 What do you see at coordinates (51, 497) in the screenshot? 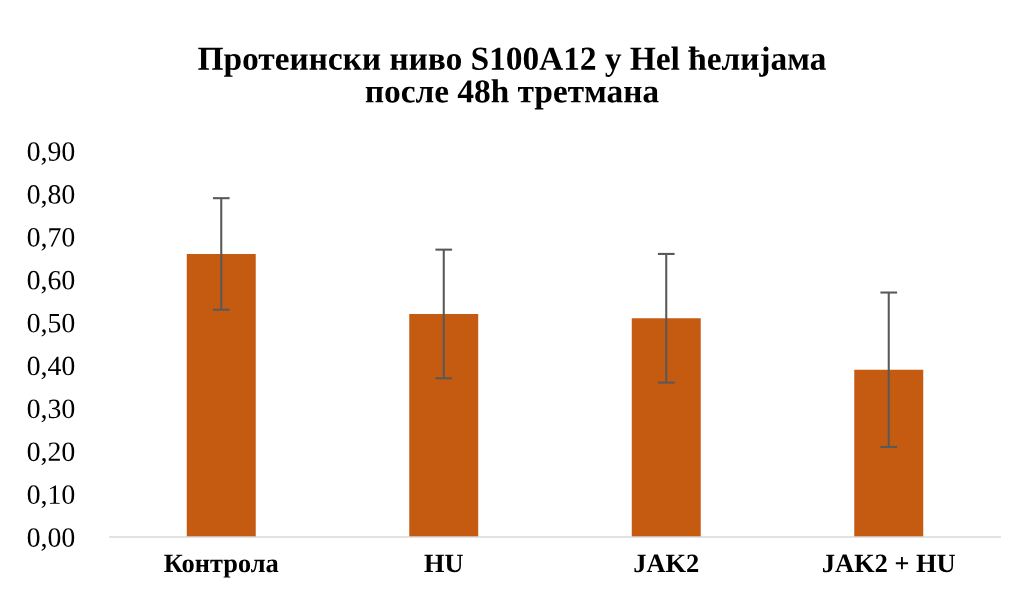
I see `y-tick-label: 0,10` at bounding box center [51, 497].